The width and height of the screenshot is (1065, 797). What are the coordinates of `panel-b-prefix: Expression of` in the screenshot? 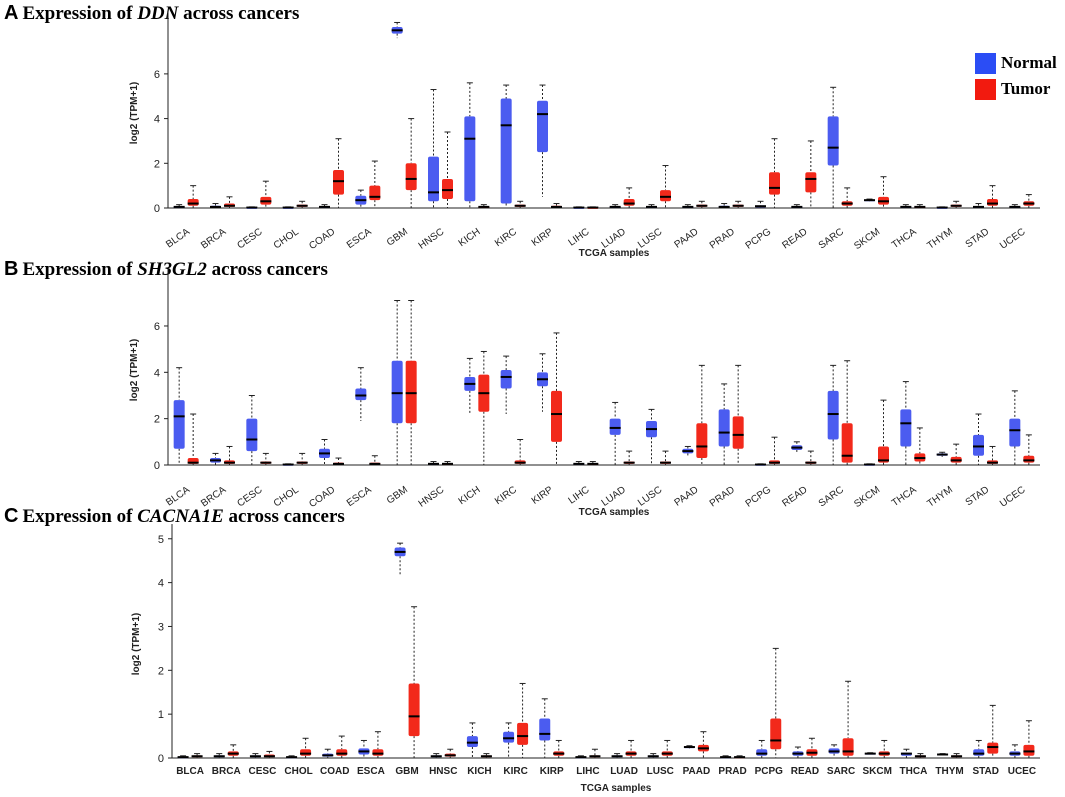 It's located at (80, 269).